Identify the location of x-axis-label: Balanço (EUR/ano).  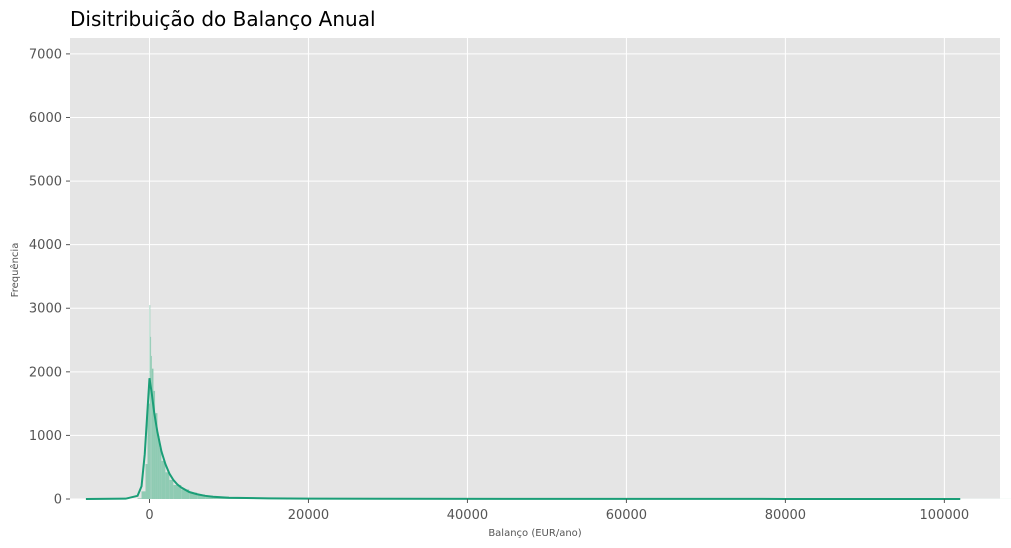
(534, 533).